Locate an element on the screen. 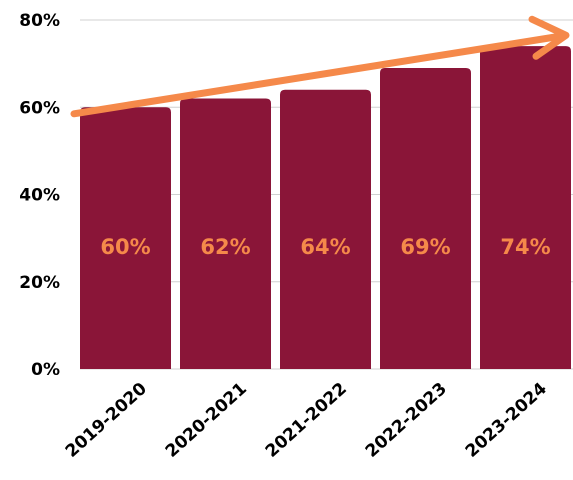 The width and height of the screenshot is (573, 480). bar-2022-2023 is located at coordinates (425, 218).